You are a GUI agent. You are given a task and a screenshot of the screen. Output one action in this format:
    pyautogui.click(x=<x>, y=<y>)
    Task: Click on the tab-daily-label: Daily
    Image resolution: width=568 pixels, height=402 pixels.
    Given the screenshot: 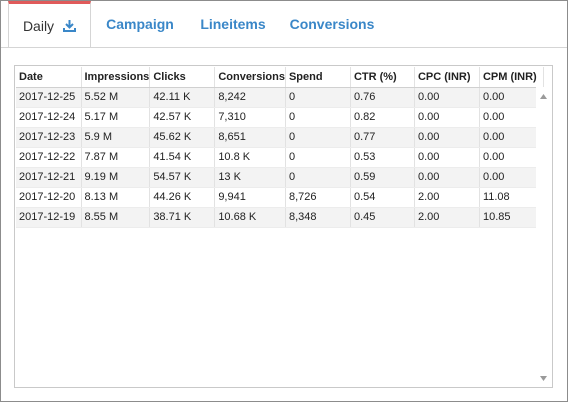 What is the action you would take?
    pyautogui.click(x=38, y=25)
    